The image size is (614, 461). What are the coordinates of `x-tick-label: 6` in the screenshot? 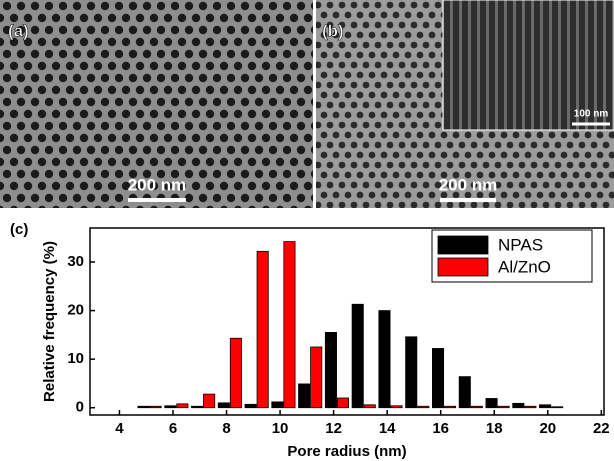 It's located at (173, 428).